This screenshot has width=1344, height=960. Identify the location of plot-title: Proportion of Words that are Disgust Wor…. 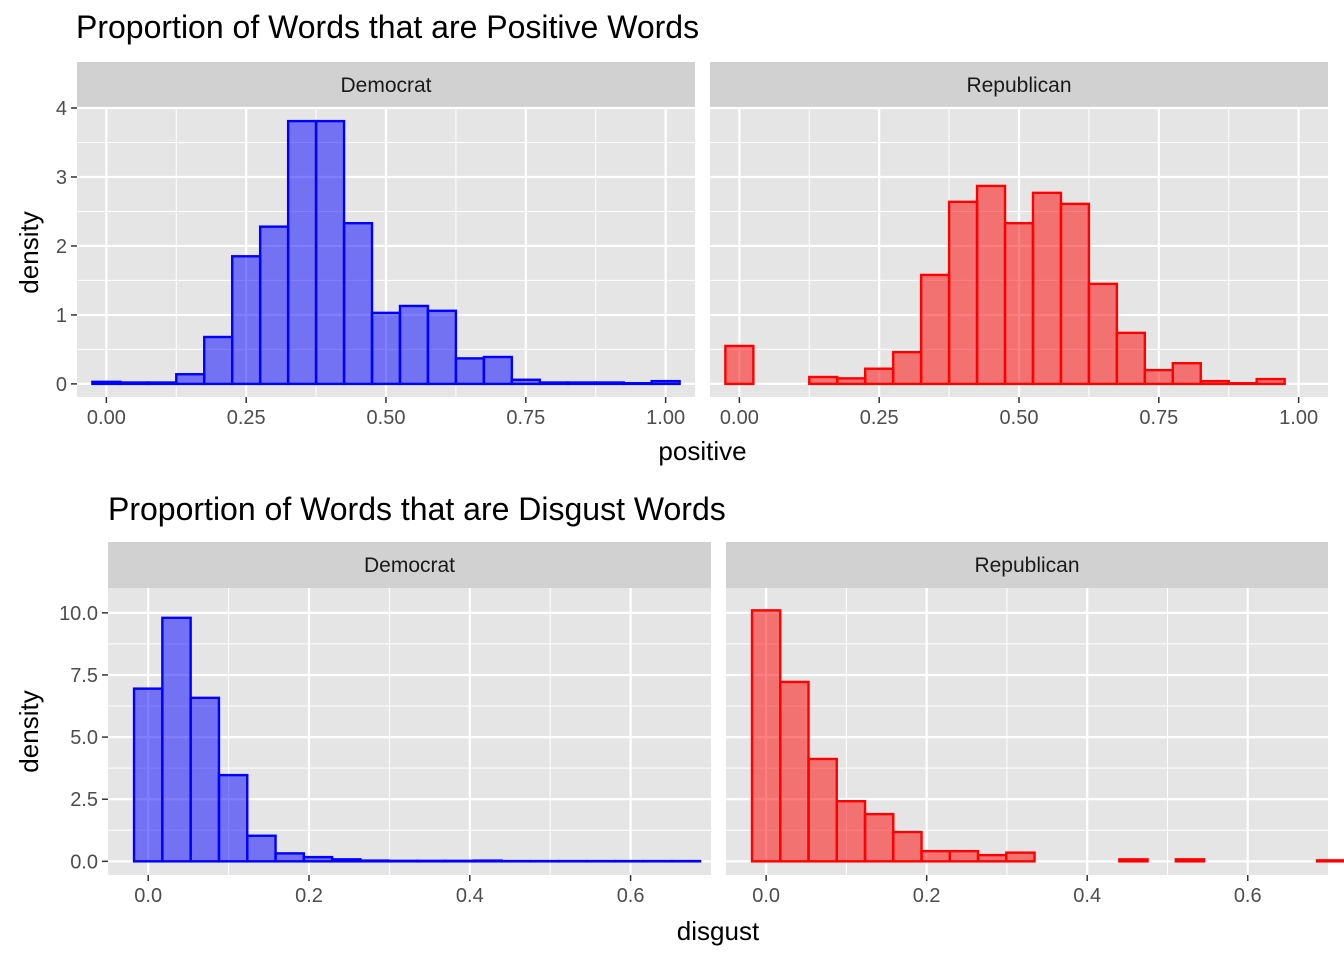
(417, 509).